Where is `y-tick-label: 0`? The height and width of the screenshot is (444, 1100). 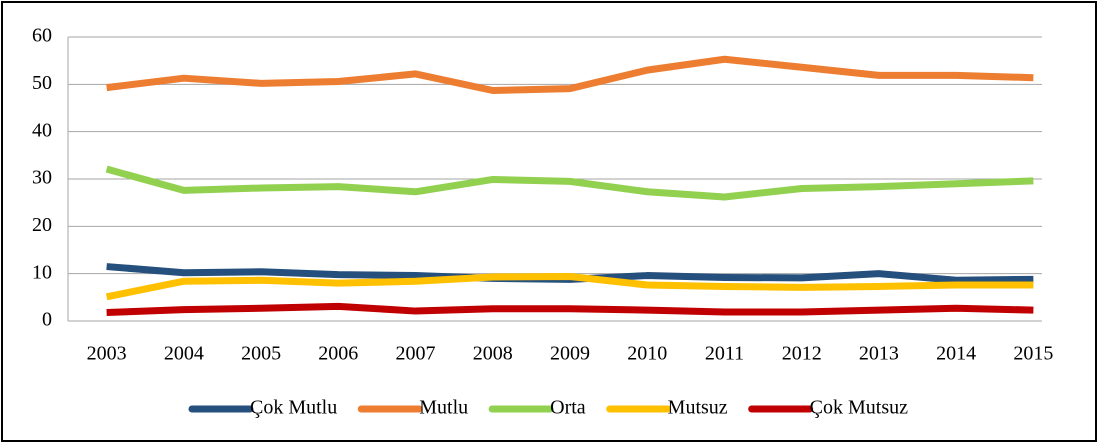
y-tick-label: 0 is located at coordinates (47, 320).